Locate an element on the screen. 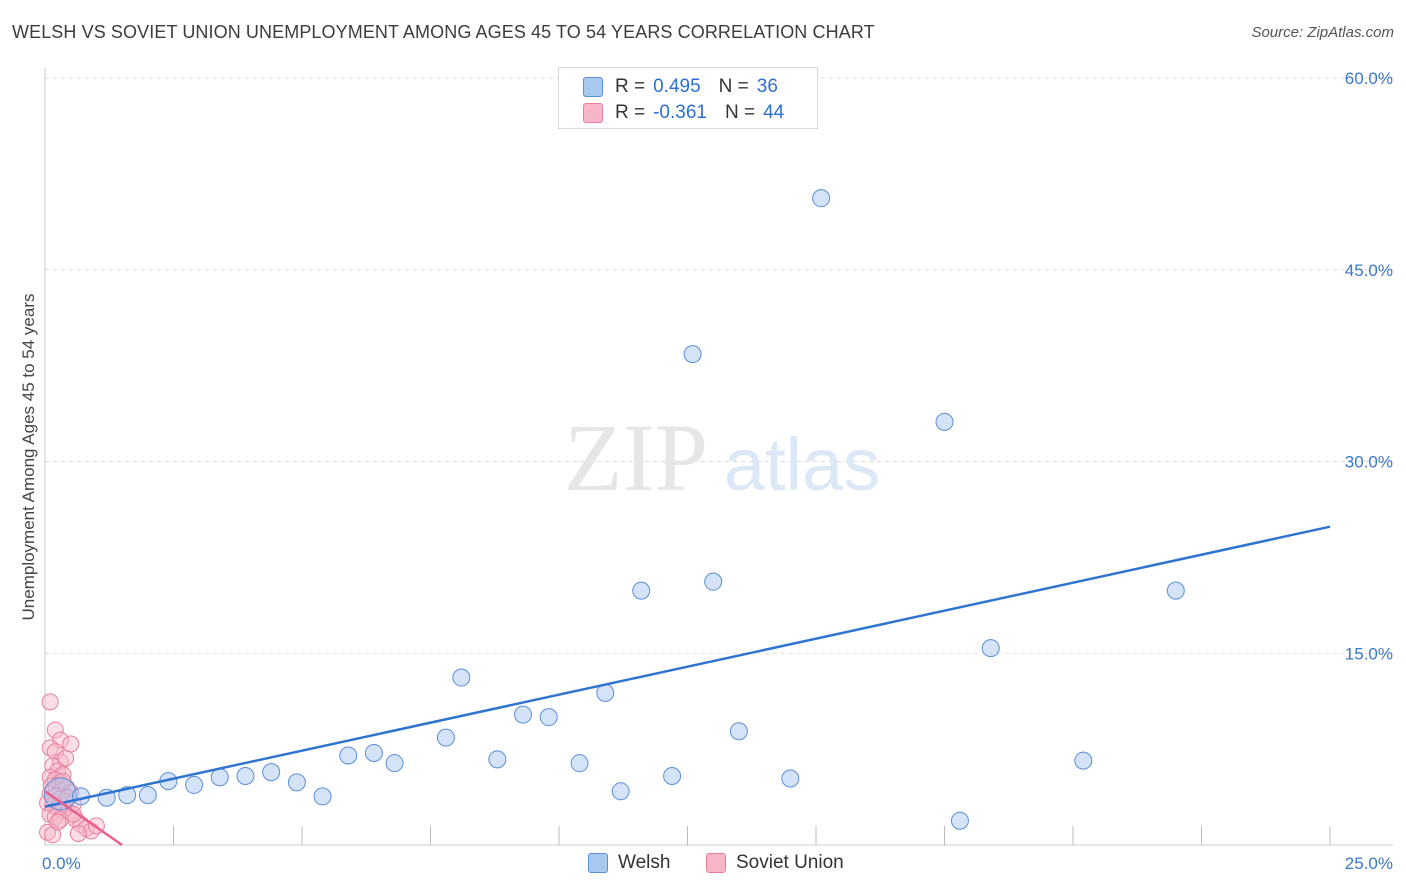  legend-soviet-n: 44 is located at coordinates (774, 112).